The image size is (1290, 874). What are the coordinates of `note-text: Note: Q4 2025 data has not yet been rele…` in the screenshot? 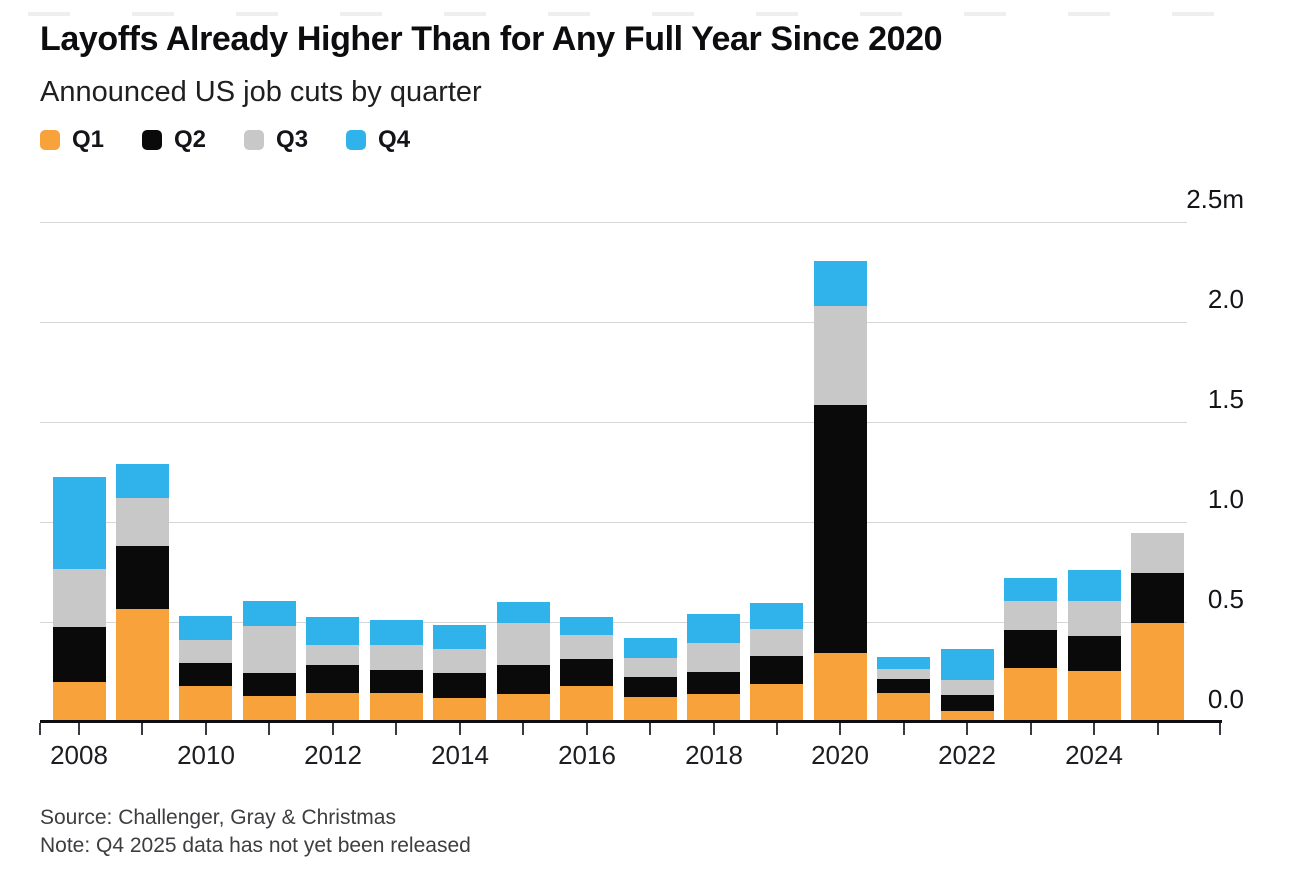 It's located at (255, 845).